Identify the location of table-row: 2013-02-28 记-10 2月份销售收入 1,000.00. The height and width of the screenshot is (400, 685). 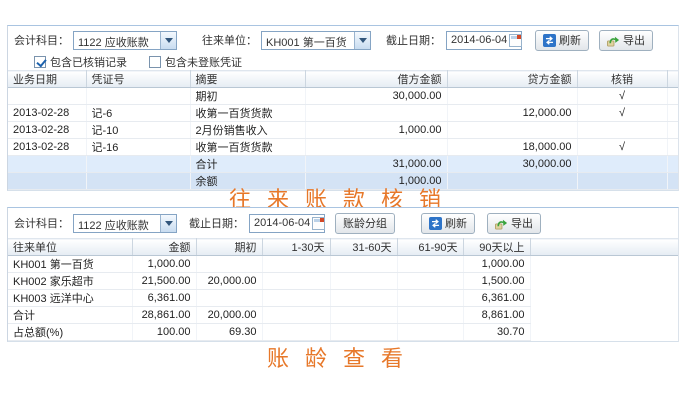
(343, 130).